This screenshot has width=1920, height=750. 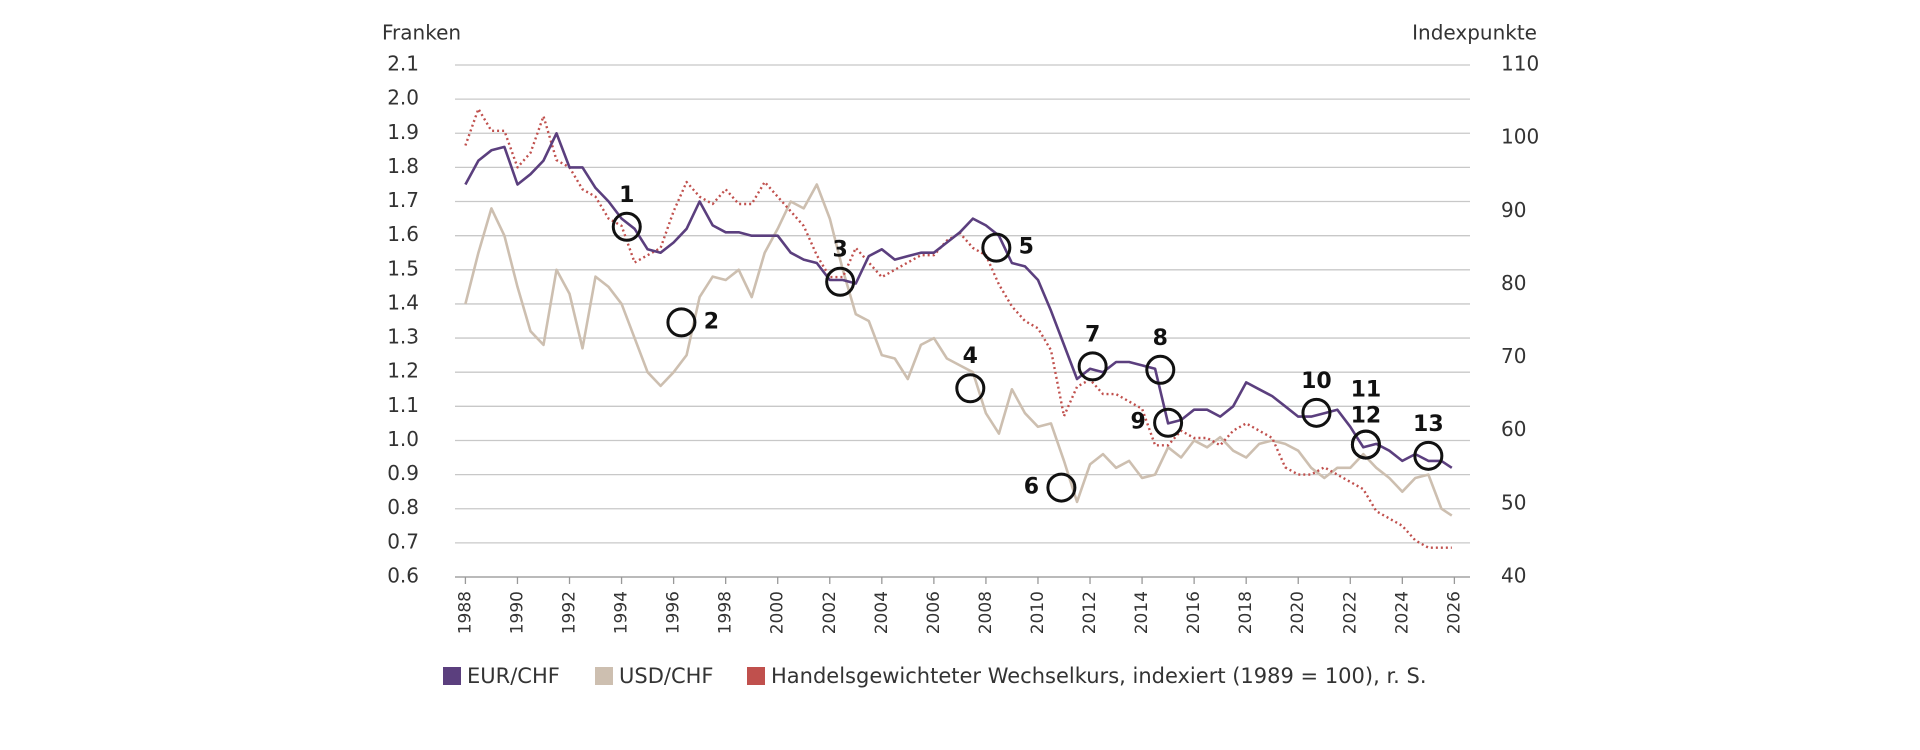 What do you see at coordinates (1194, 612) in the screenshot?
I see `x-tick-label: 2016` at bounding box center [1194, 612].